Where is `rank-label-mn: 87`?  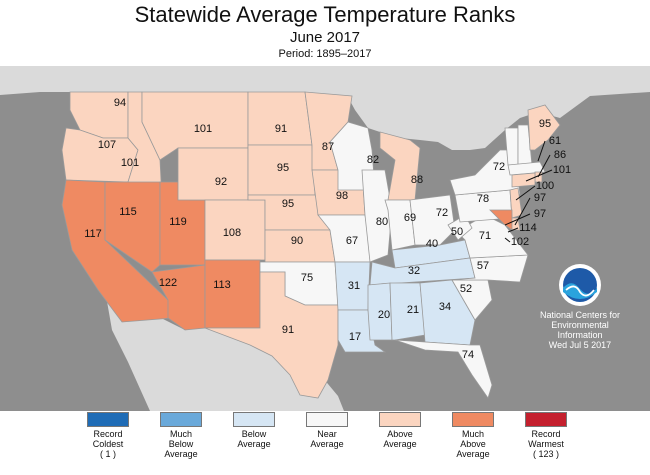 rank-label-mn: 87 is located at coordinates (328, 147).